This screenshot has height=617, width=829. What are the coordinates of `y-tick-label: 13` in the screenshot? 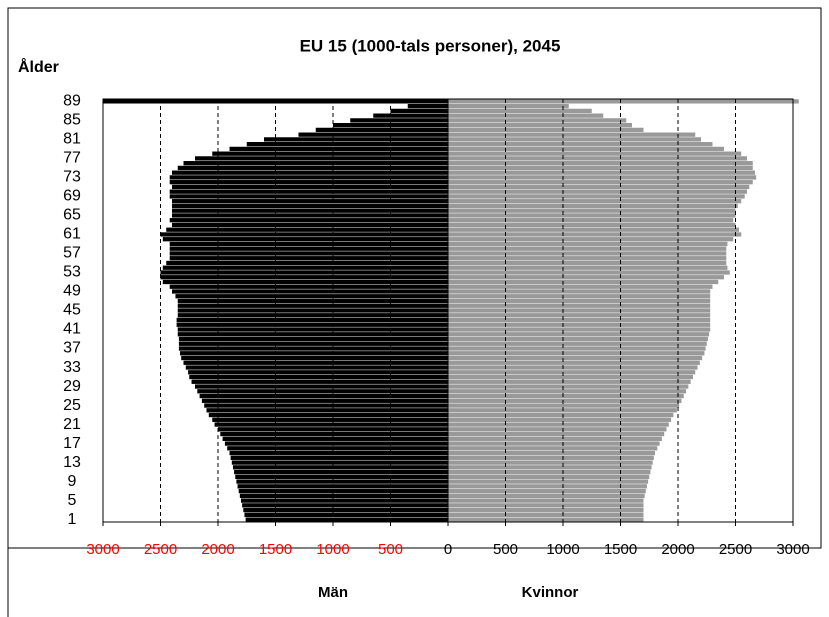 It's located at (72, 462).